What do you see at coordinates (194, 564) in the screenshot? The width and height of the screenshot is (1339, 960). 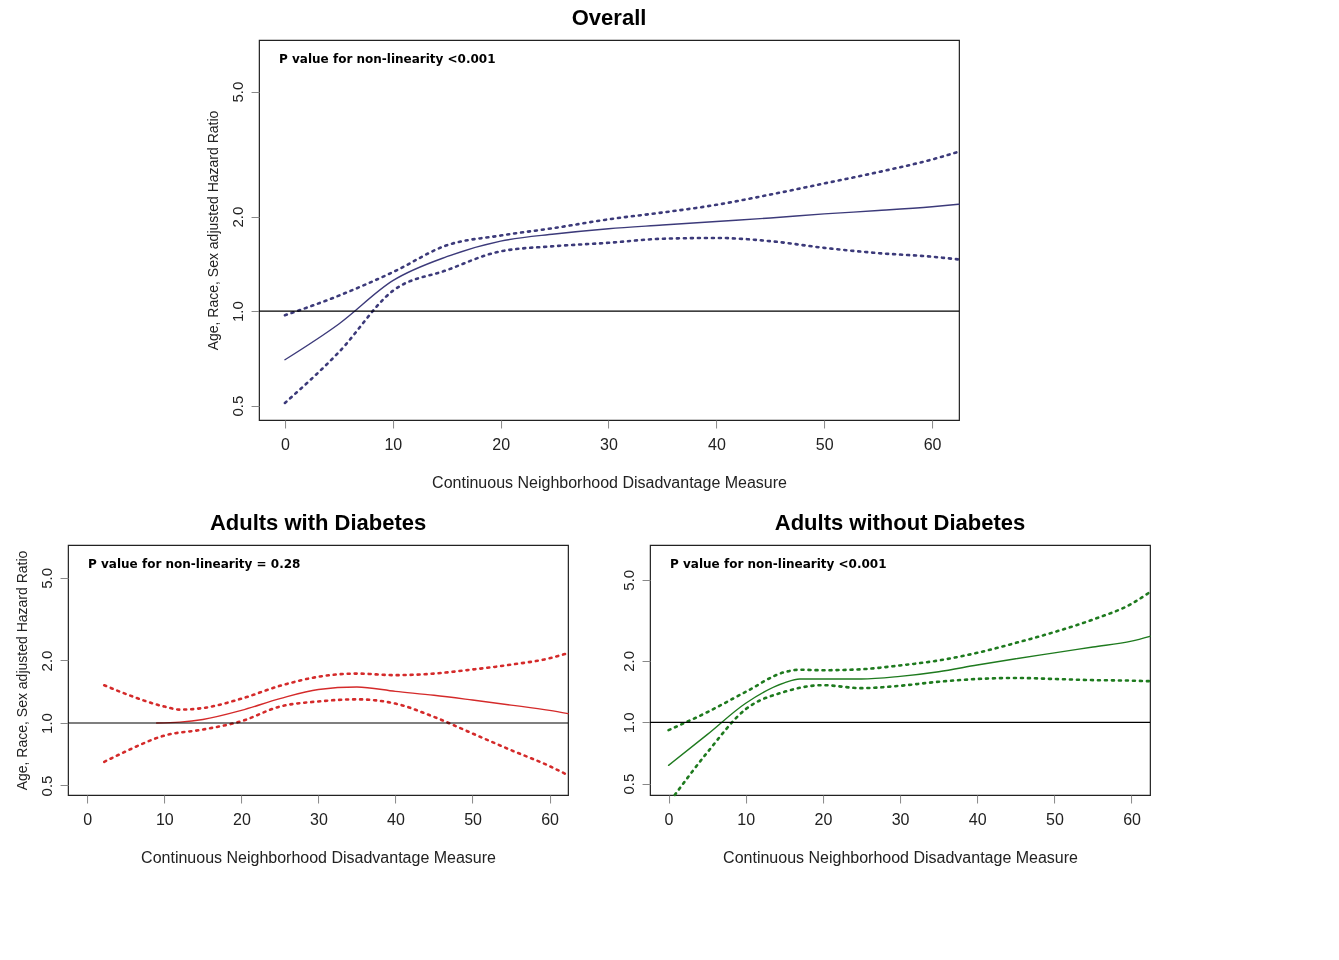 I see `annotation: P value for non-linearity = 0.28` at bounding box center [194, 564].